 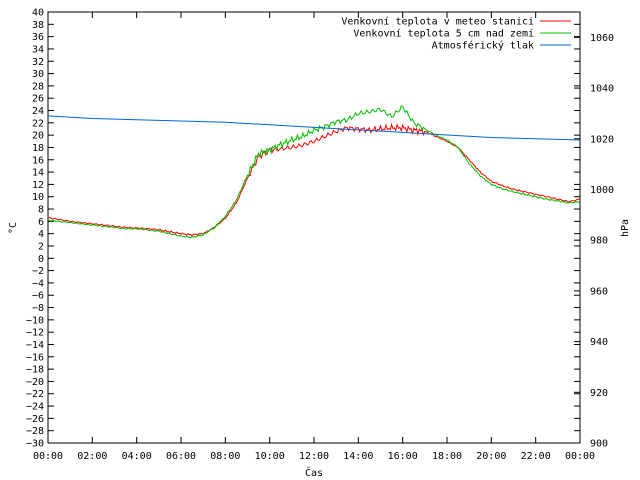 What do you see at coordinates (599, 241) in the screenshot?
I see `y2-tick-label: 980` at bounding box center [599, 241].